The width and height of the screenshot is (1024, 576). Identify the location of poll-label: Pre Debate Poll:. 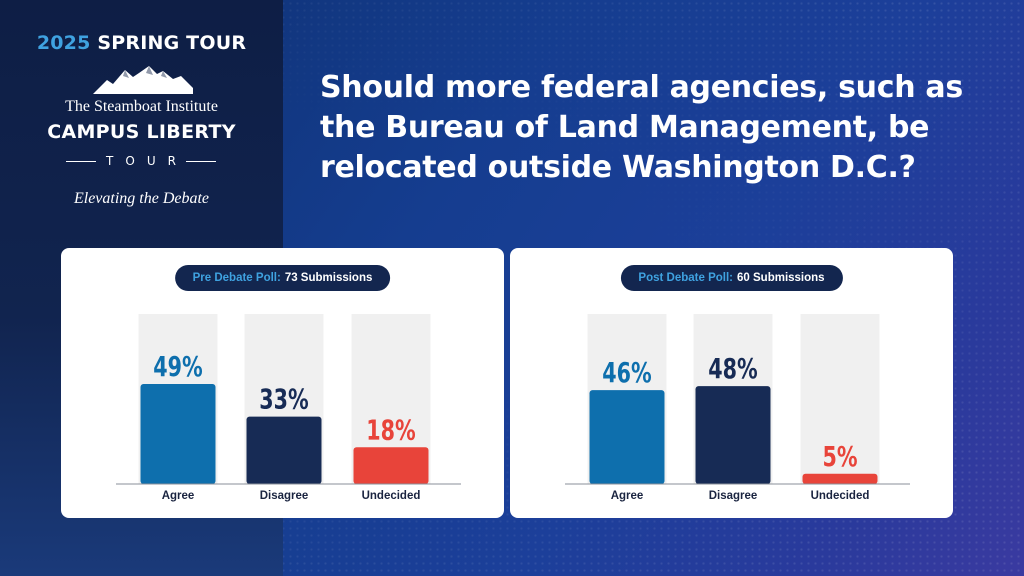
(236, 278).